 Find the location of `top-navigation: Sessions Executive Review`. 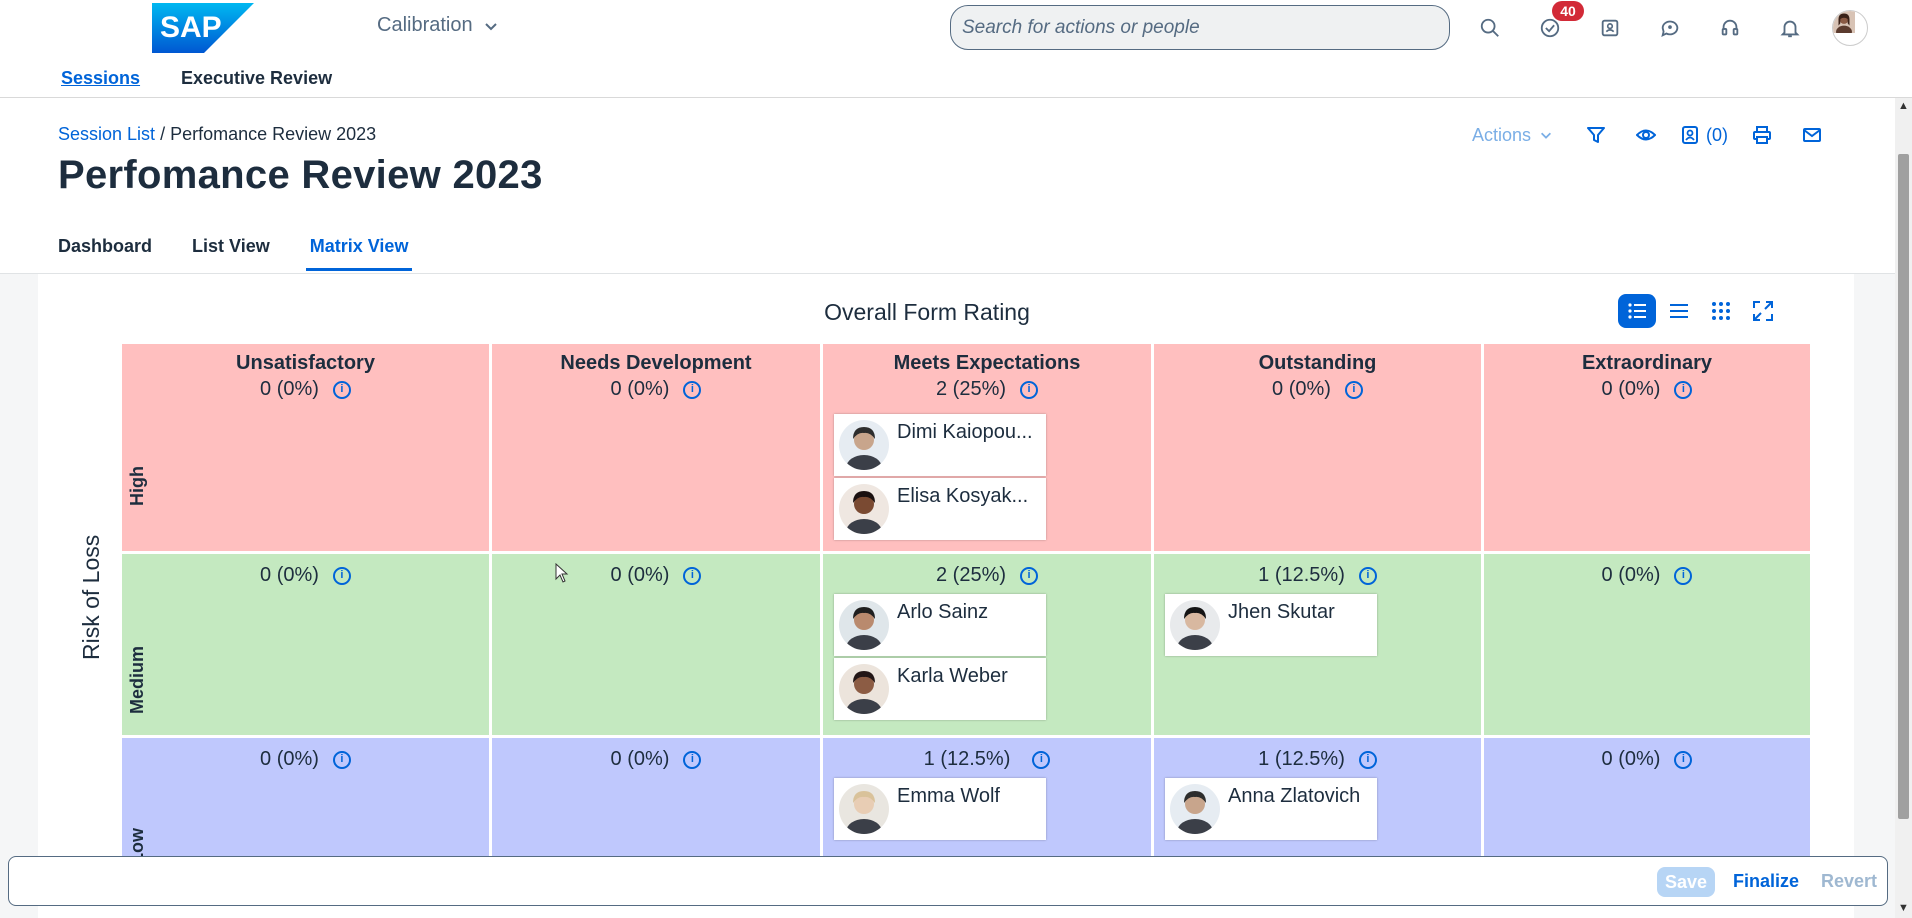

top-navigation: Sessions Executive Review is located at coordinates (956, 77).